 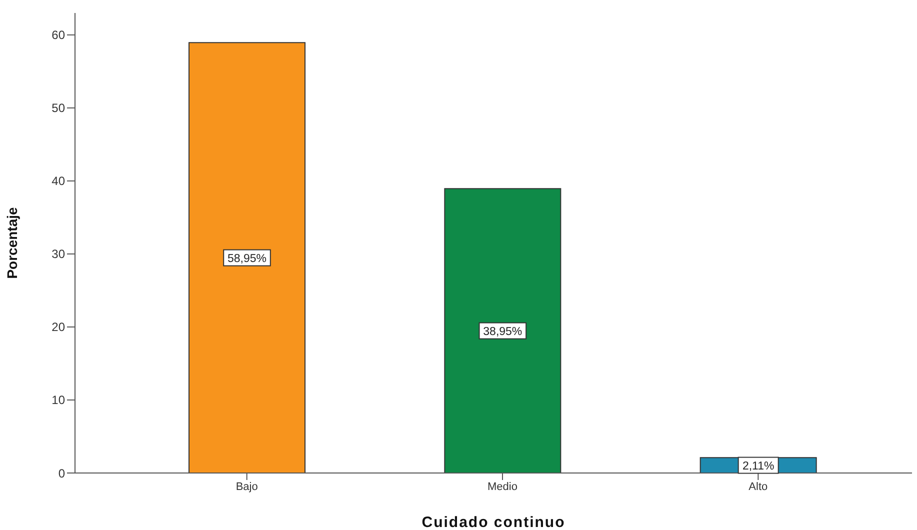 What do you see at coordinates (59, 400) in the screenshot?
I see `y-tick-label: 10` at bounding box center [59, 400].